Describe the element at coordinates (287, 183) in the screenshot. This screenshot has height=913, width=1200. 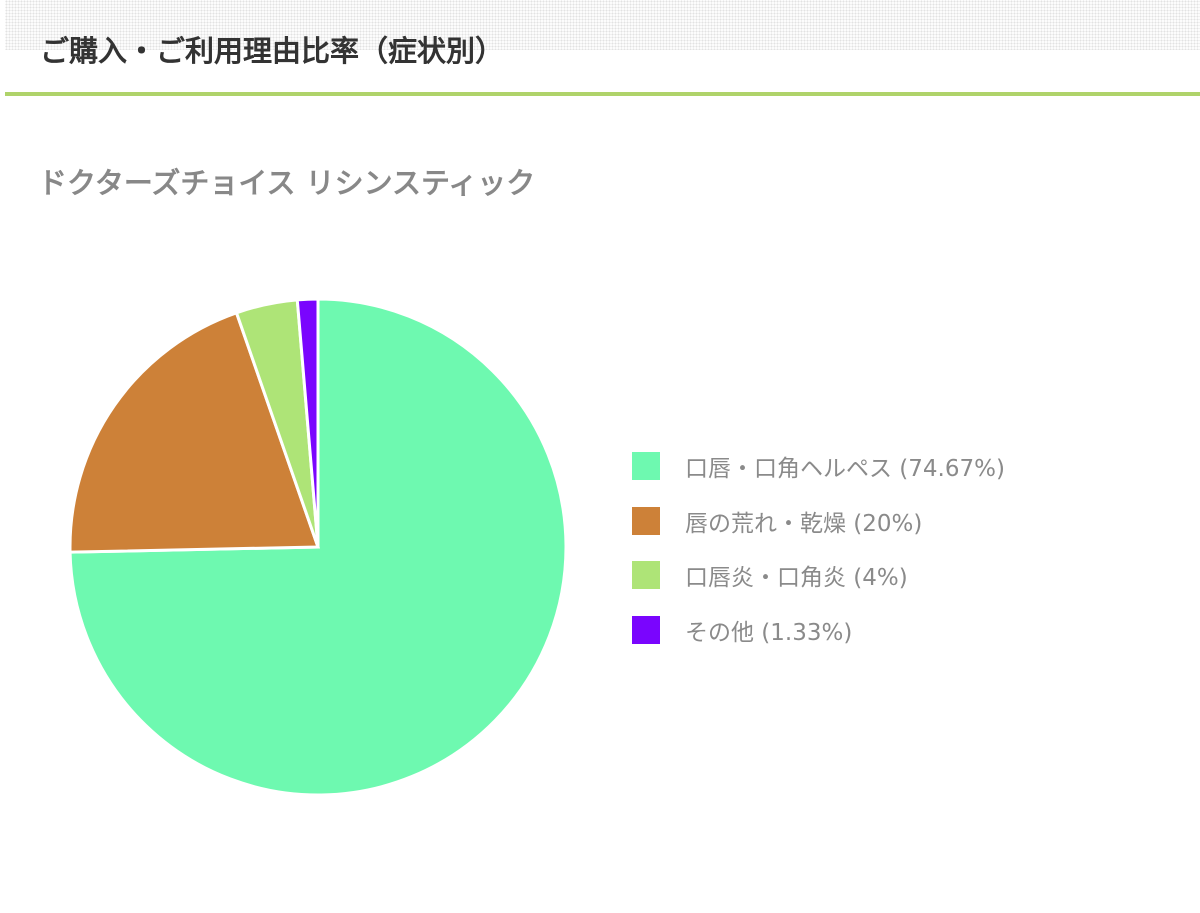
I see `chart-title: ドクターズチョイス リシンスティック` at that location.